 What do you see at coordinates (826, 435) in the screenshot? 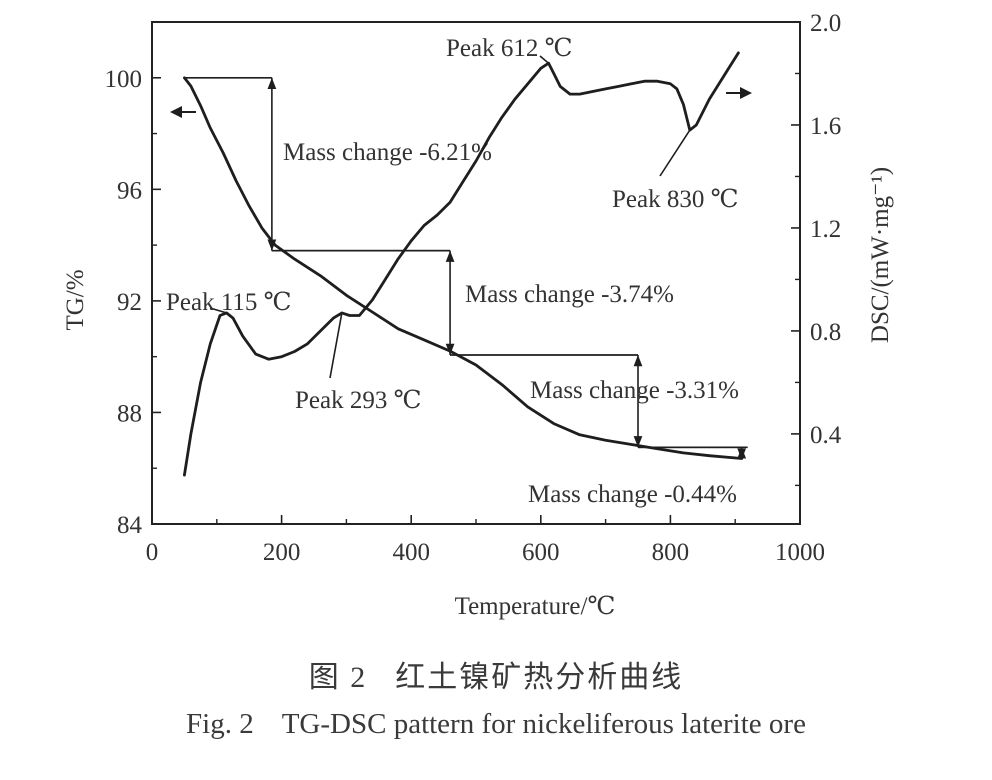
I see `y-right-tick-label: 0.4` at bounding box center [826, 435].